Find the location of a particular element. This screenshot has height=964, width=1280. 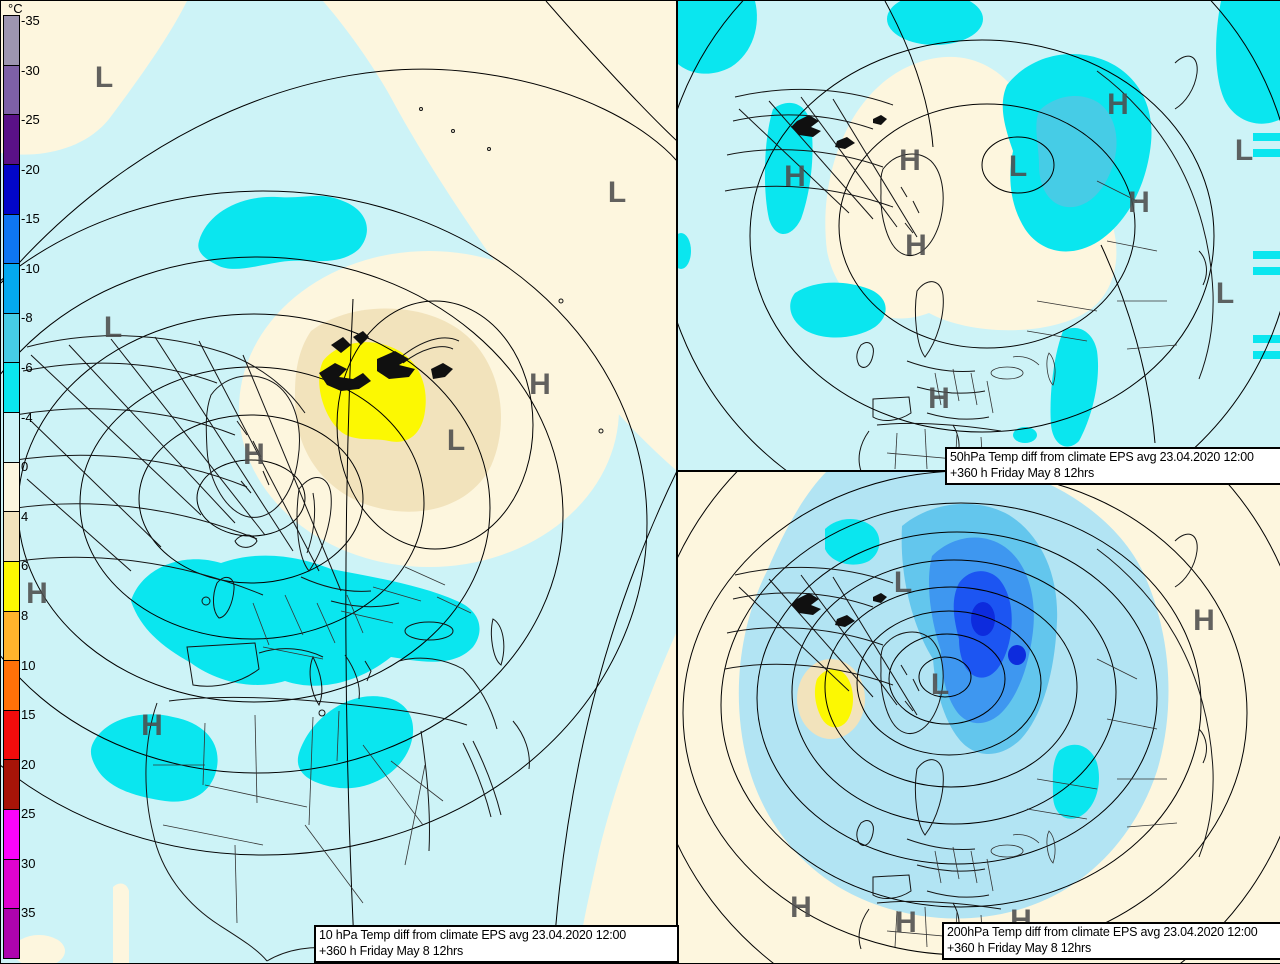

colorbar-tick-label: -4 is located at coordinates (27, 417).